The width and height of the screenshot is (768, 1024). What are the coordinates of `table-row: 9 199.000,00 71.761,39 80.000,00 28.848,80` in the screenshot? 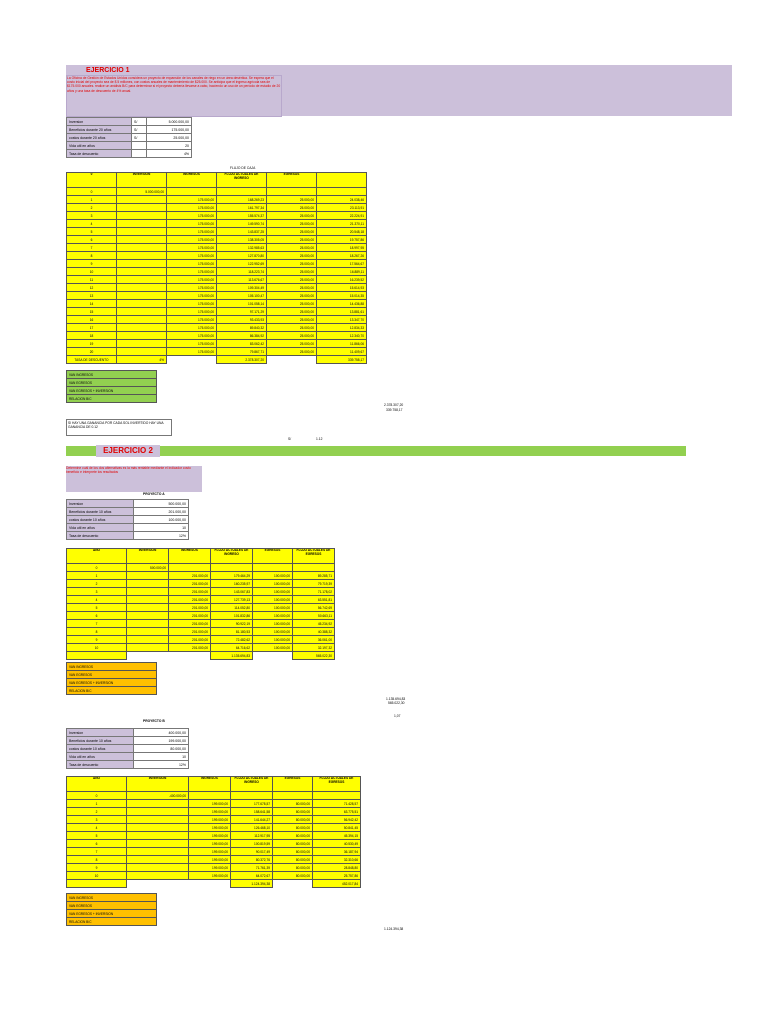 It's located at (213, 867).